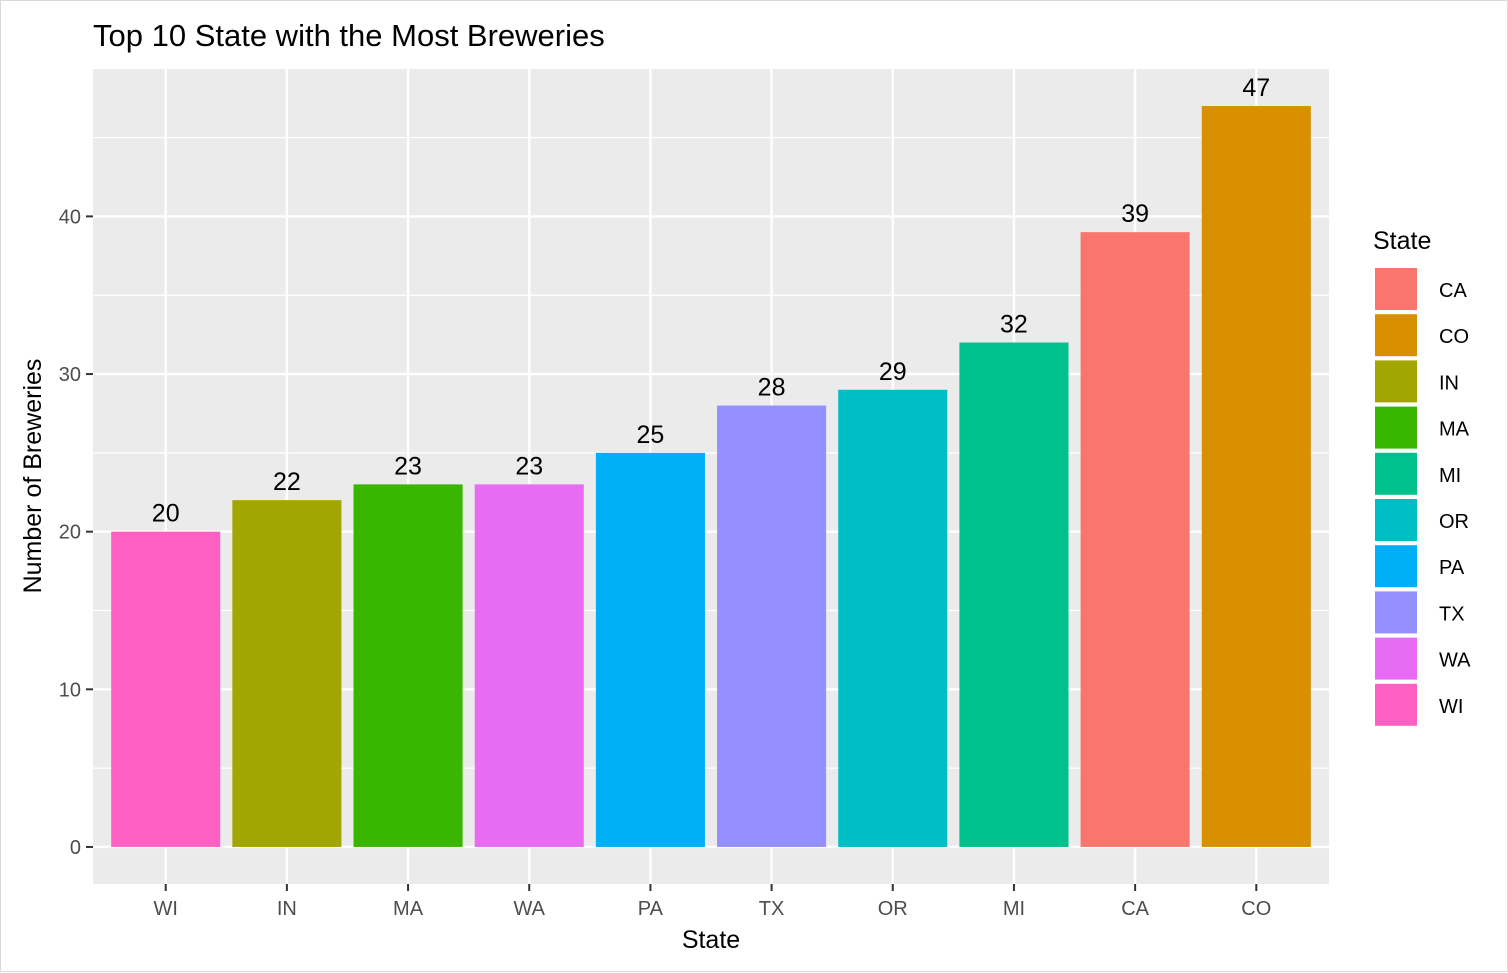  What do you see at coordinates (1452, 568) in the screenshot?
I see `legend-label: PA` at bounding box center [1452, 568].